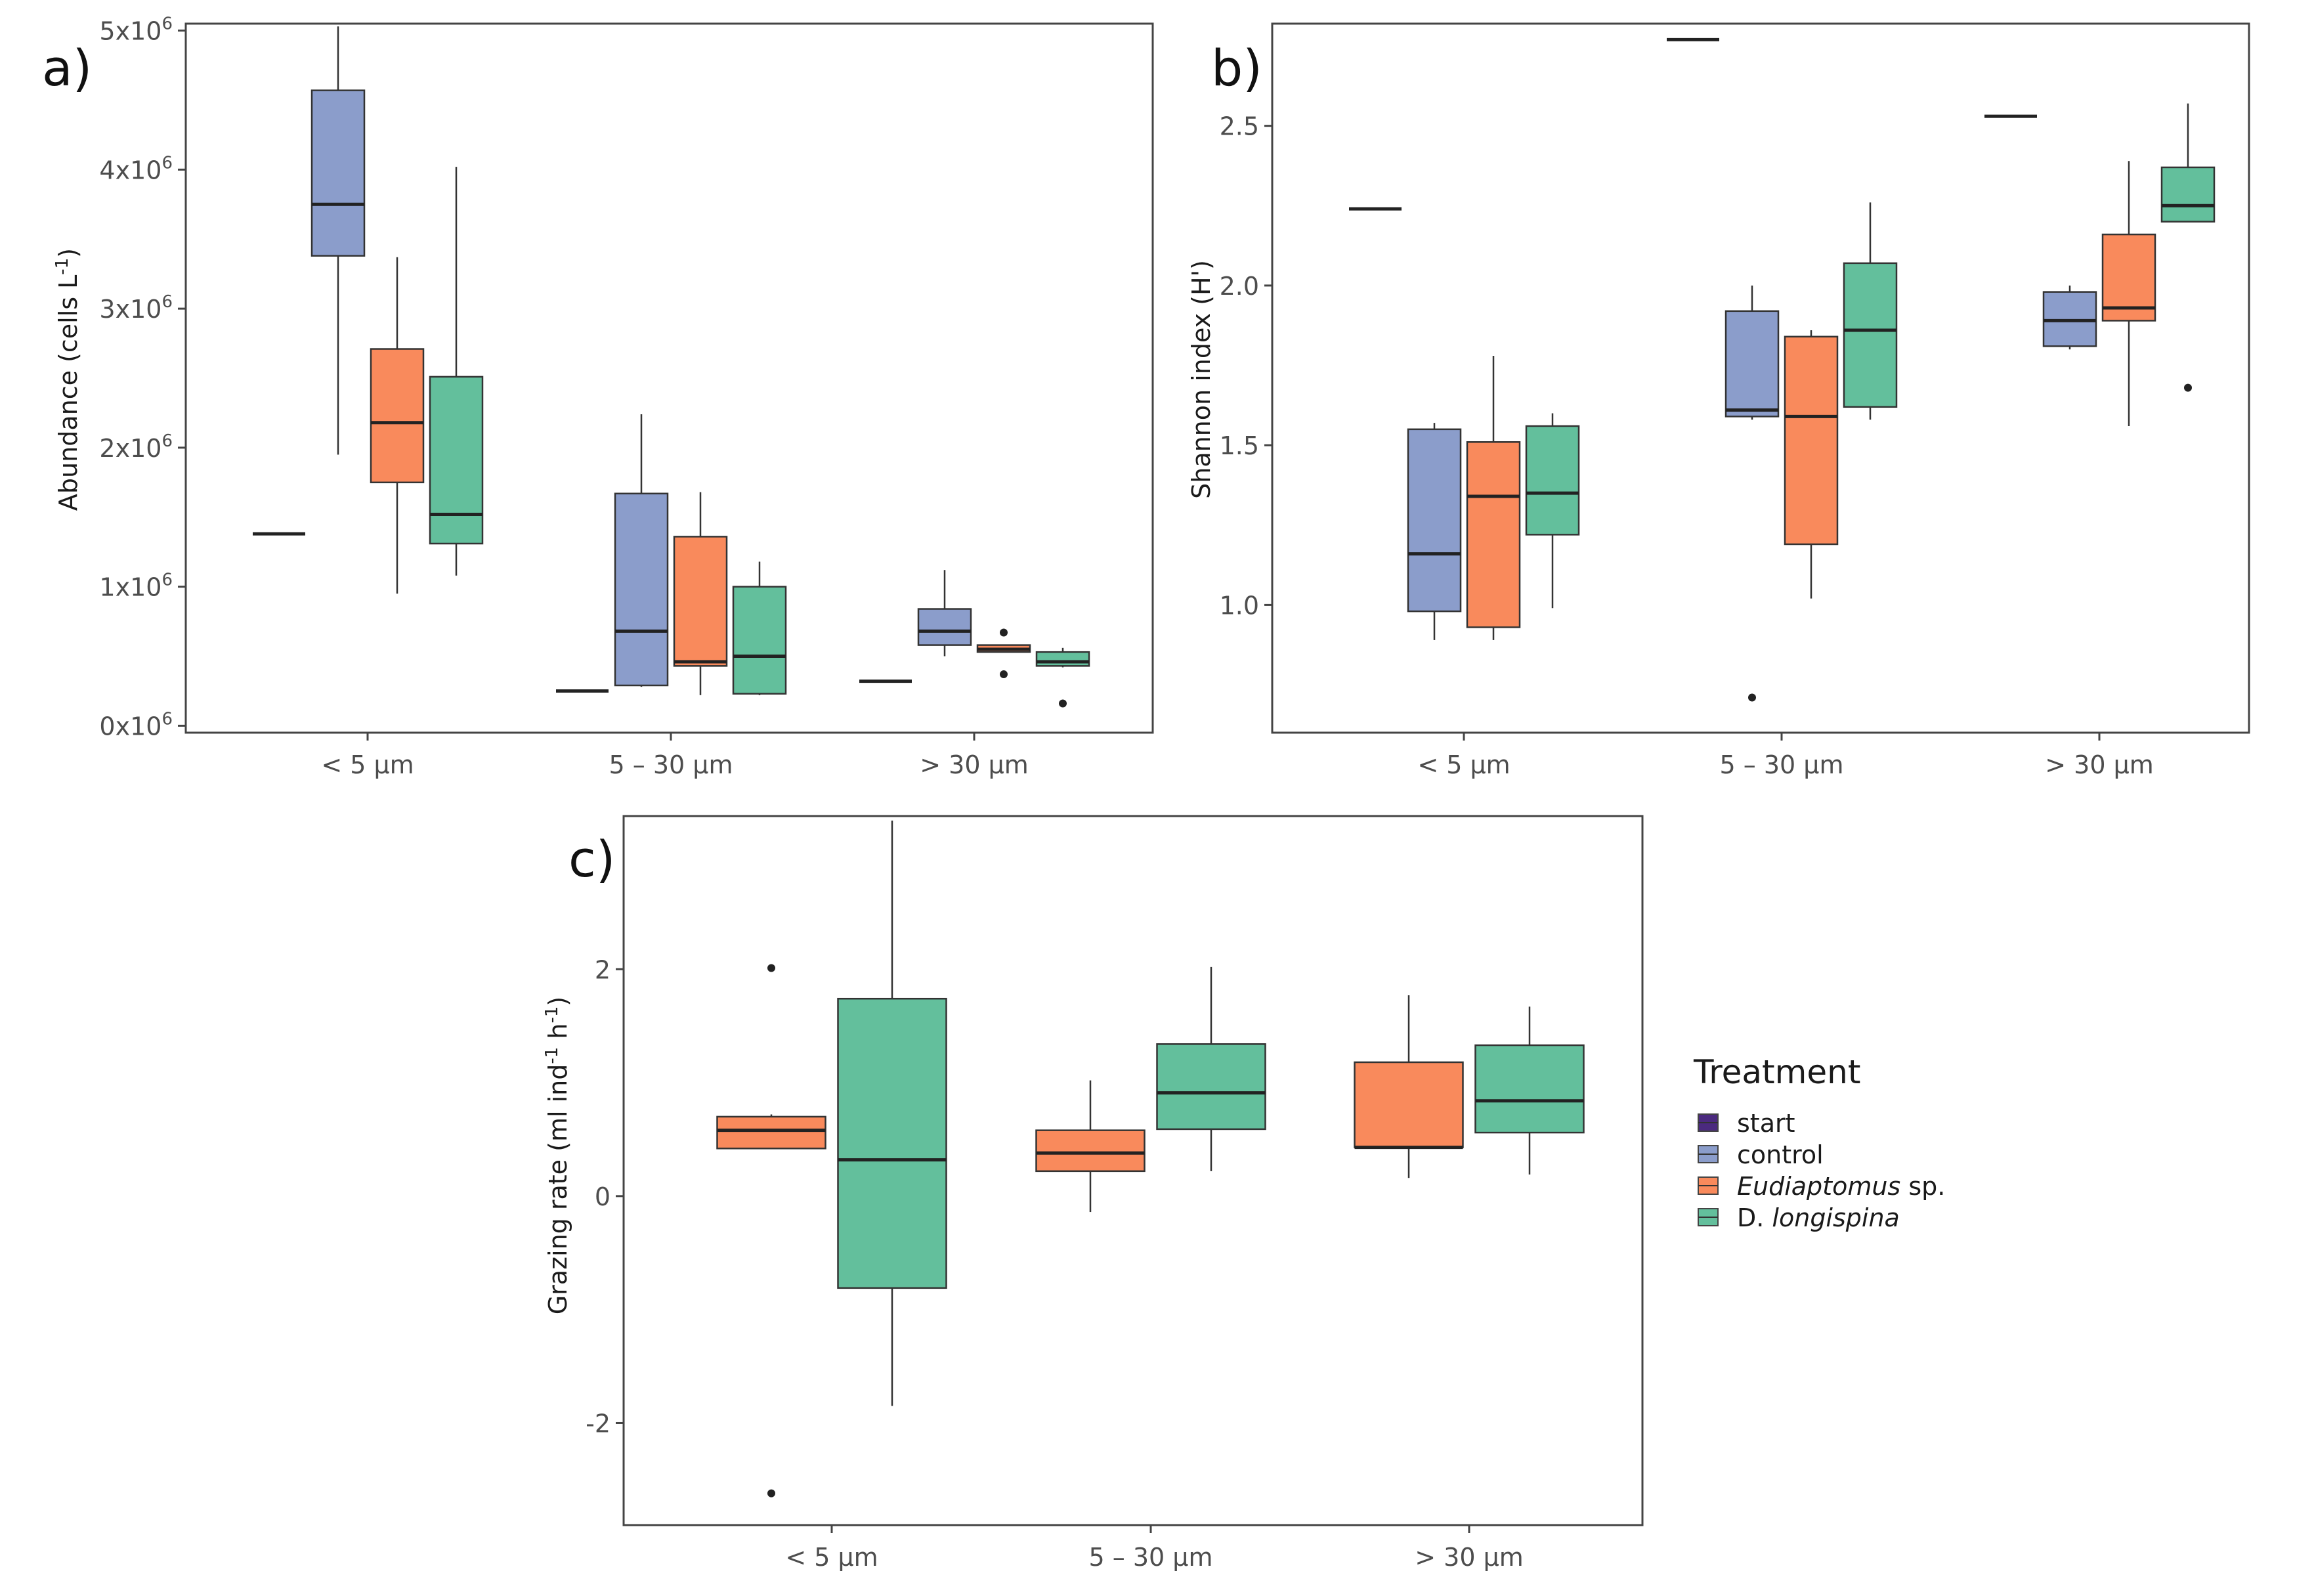 The width and height of the screenshot is (2314, 1596). I want to click on y-tick-label: 0, so click(603, 1196).